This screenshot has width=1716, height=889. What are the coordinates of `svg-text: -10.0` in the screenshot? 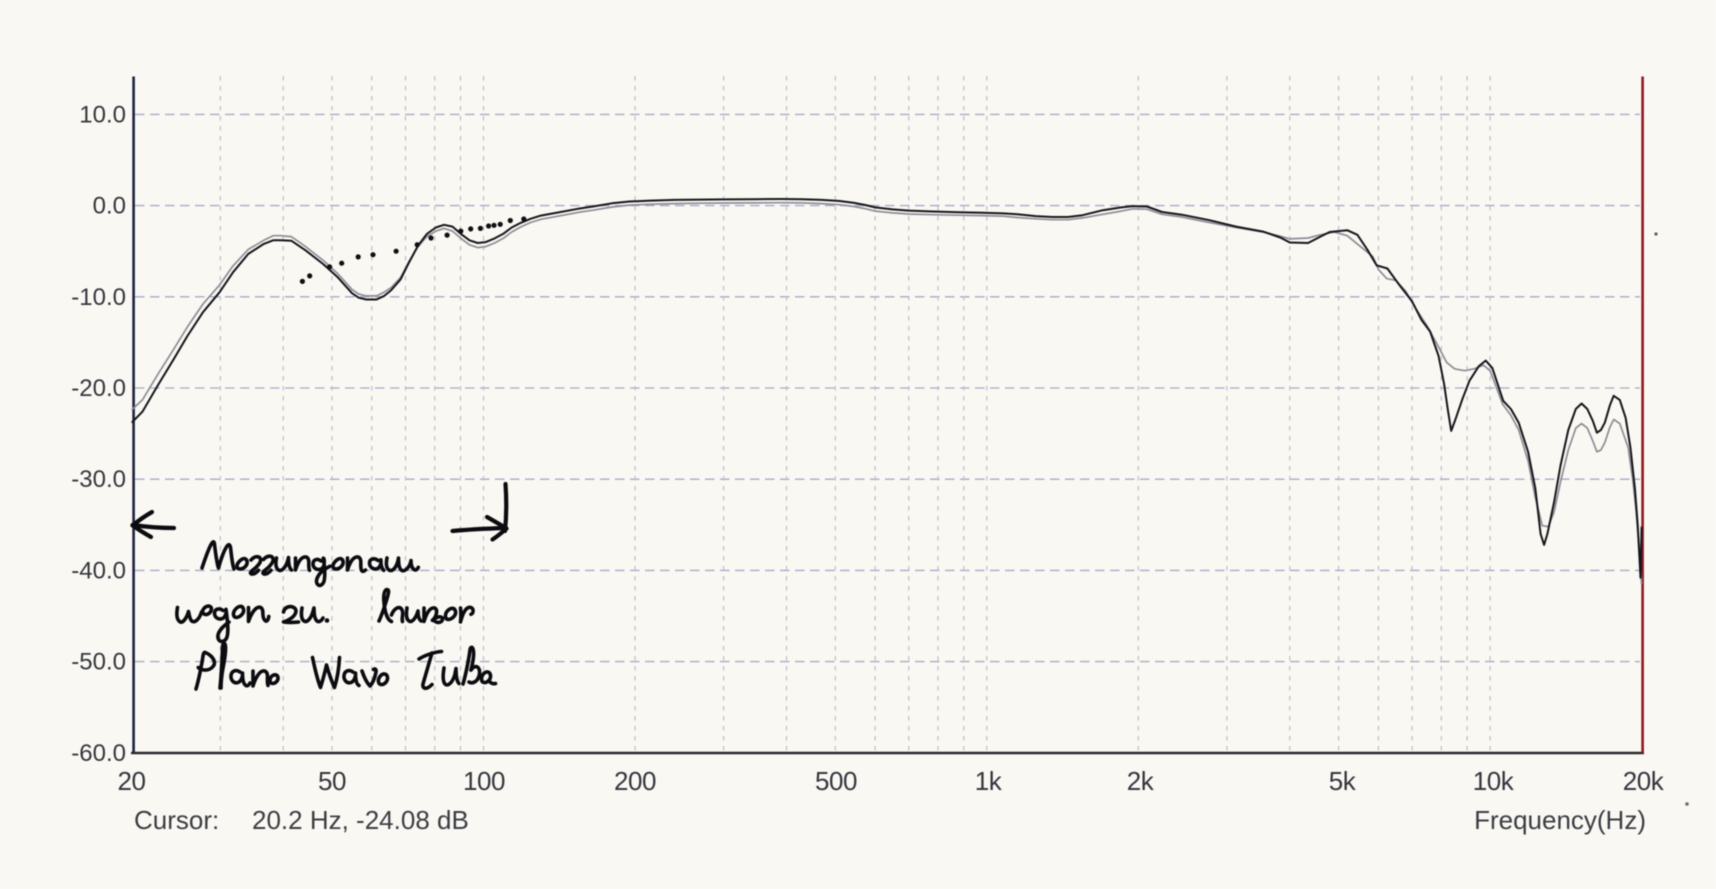 It's located at (98, 297).